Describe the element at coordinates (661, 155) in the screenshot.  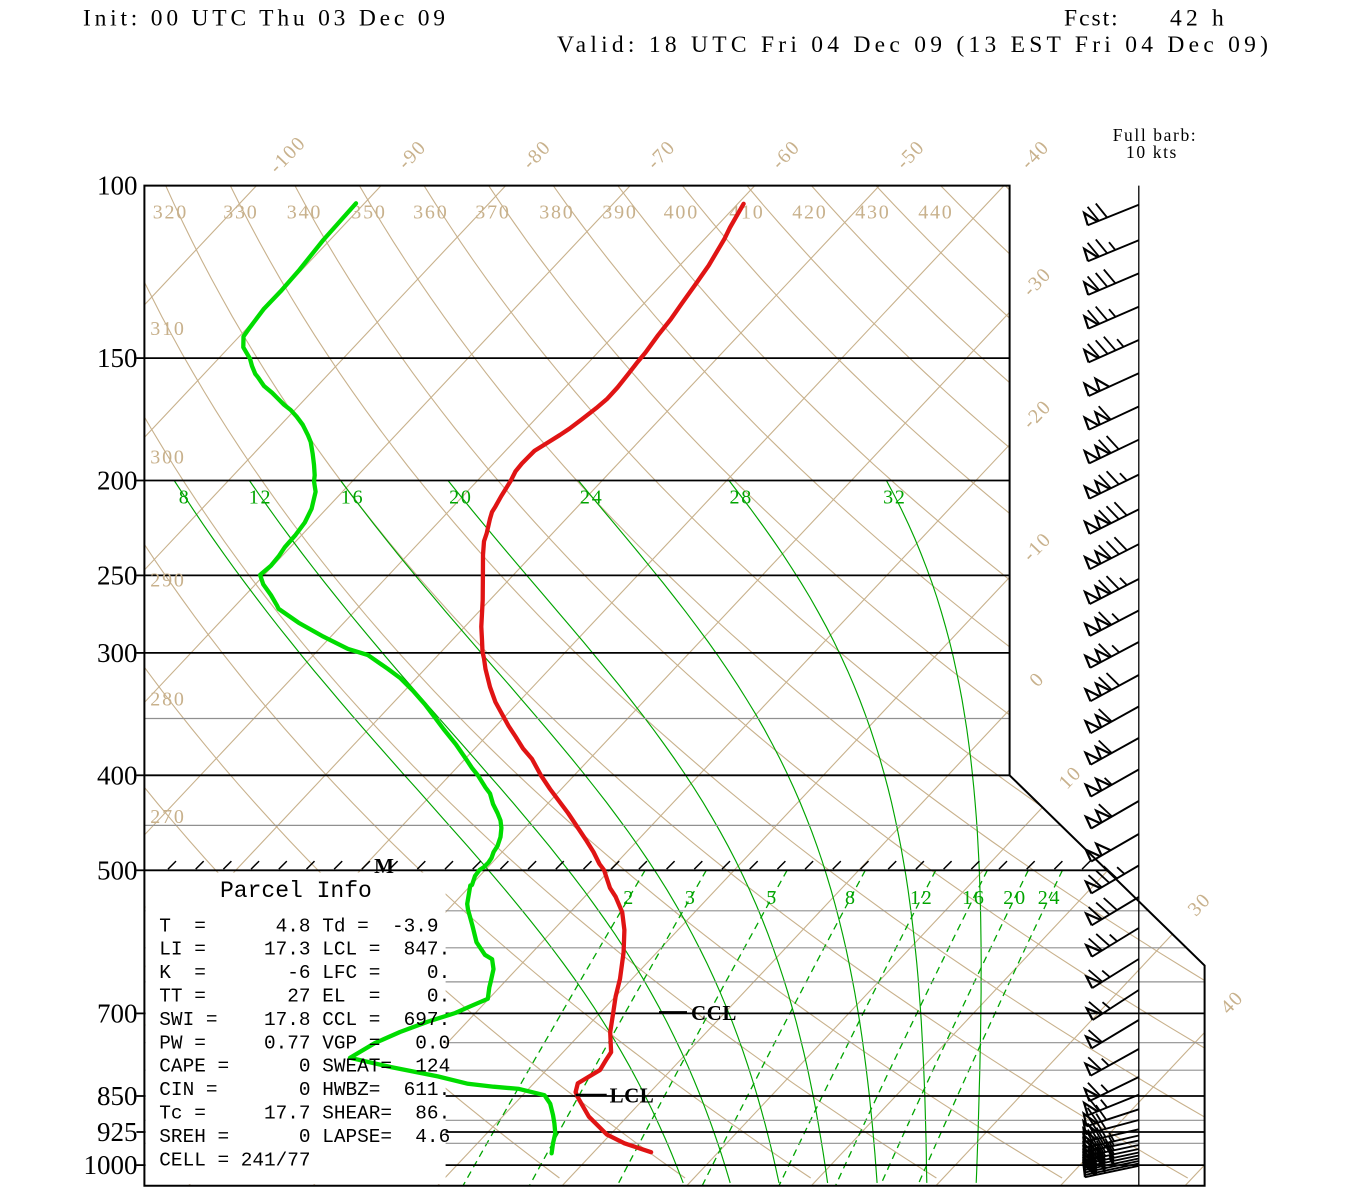
I see `svg-text: -70` at that location.